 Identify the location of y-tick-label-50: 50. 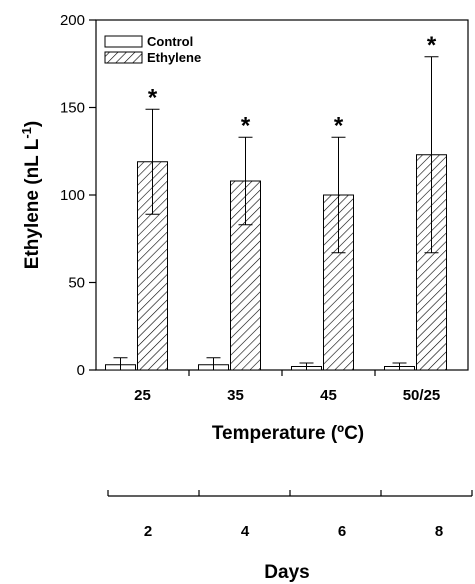
(76, 283).